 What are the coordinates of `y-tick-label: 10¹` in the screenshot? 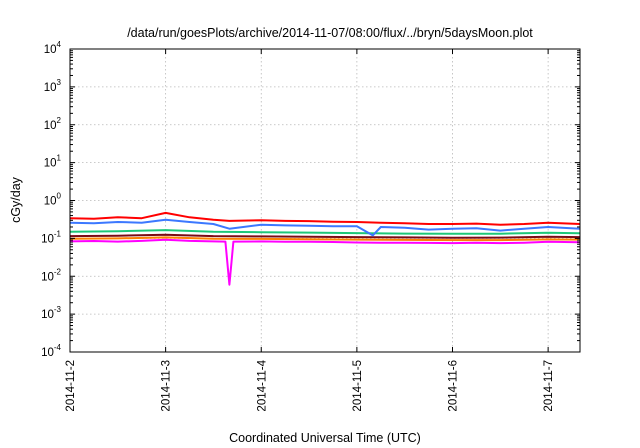 It's located at (53, 162).